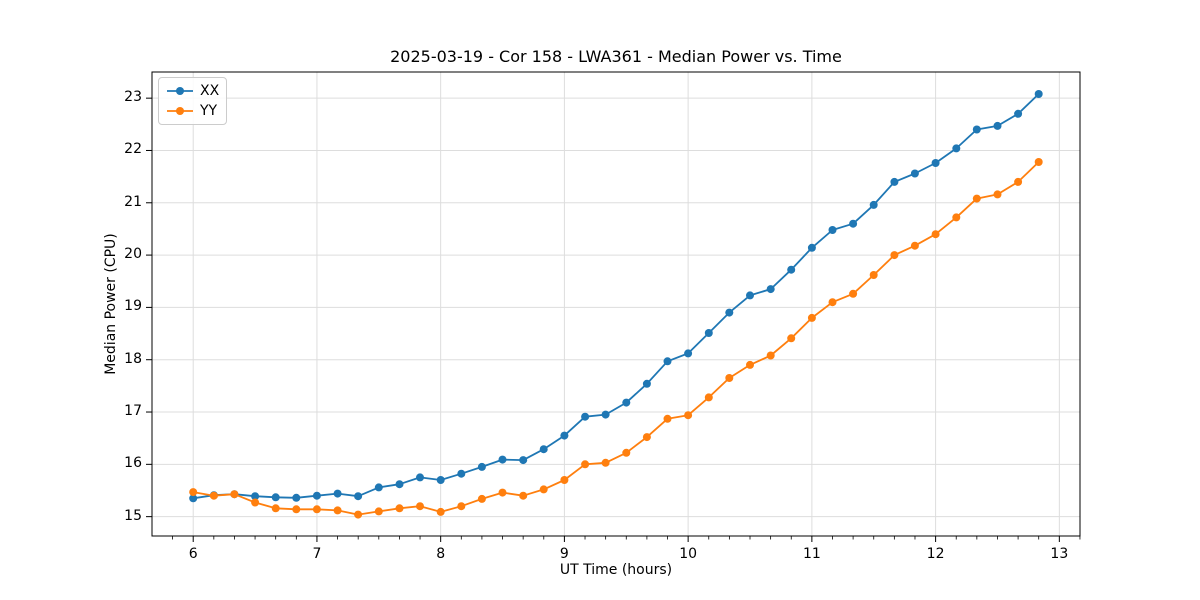  What do you see at coordinates (317, 554) in the screenshot?
I see `x-tick-label: 7` at bounding box center [317, 554].